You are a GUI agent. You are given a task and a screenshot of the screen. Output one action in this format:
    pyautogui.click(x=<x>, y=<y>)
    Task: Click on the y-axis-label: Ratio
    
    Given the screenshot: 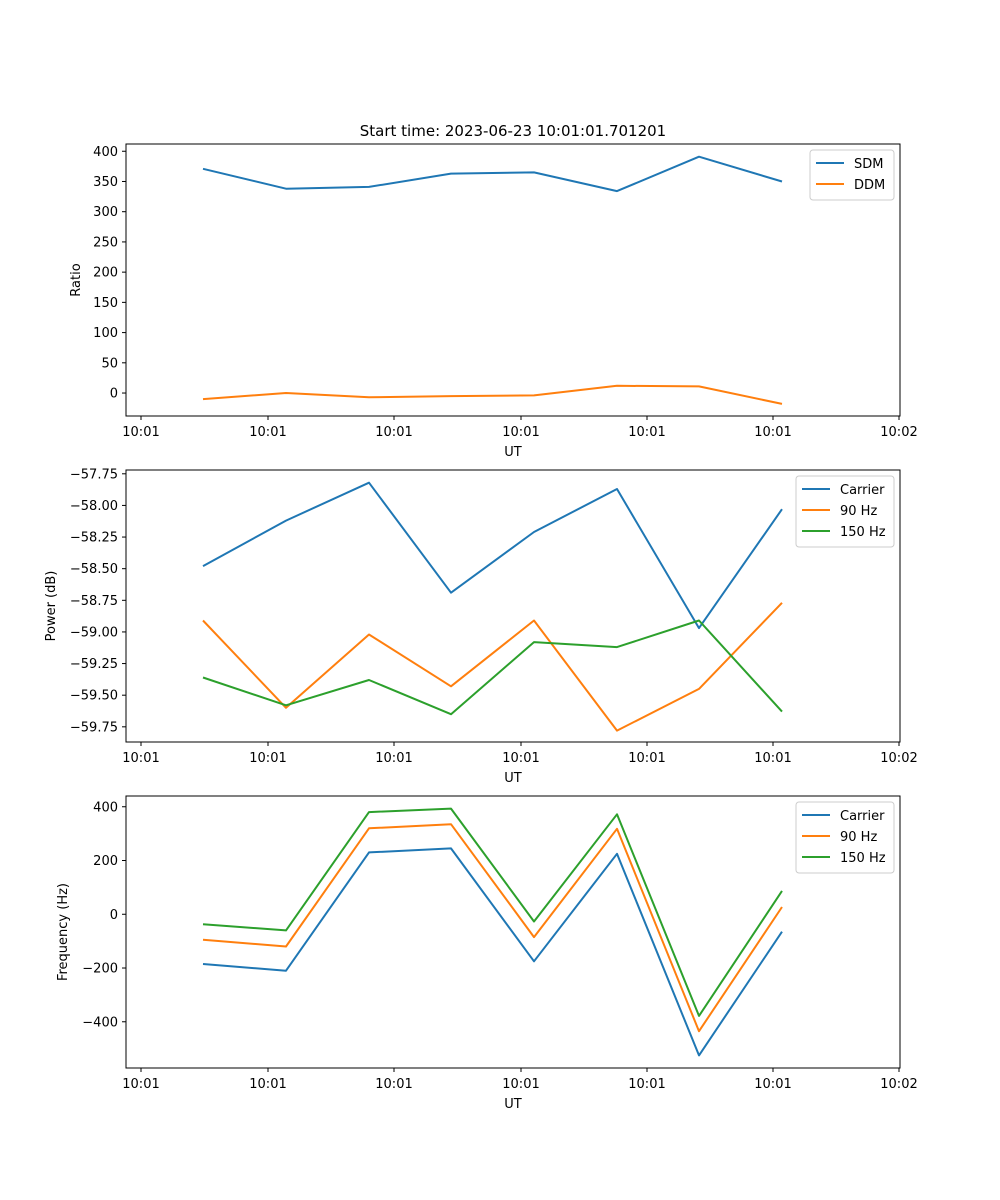 What is the action you would take?
    pyautogui.click(x=76, y=279)
    